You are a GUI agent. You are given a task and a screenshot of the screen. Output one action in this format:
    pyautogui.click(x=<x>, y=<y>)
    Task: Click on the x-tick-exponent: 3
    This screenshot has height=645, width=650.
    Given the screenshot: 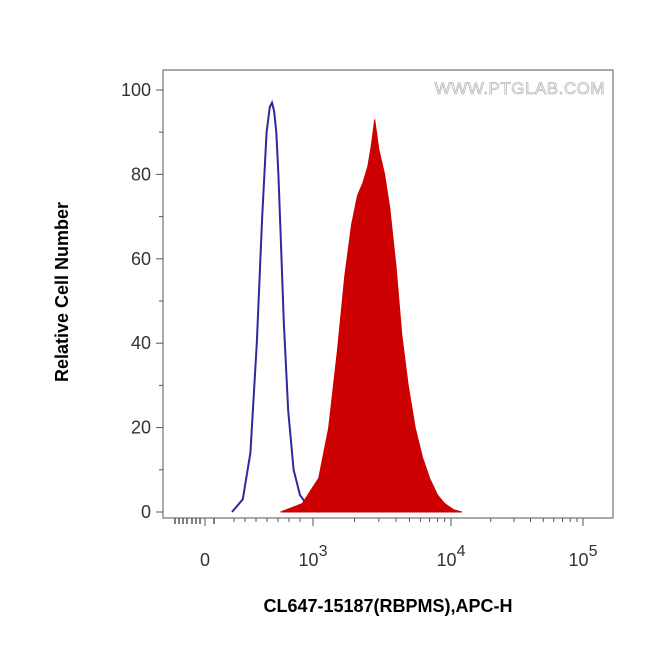 What is the action you would take?
    pyautogui.click(x=323, y=551)
    